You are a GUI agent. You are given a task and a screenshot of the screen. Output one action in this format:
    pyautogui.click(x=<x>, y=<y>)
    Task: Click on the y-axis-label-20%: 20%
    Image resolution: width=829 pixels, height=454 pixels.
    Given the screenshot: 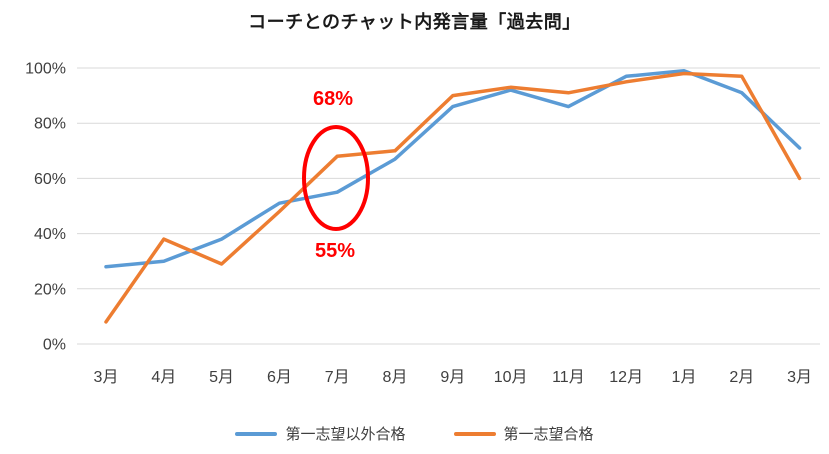 What is the action you would take?
    pyautogui.click(x=50, y=289)
    